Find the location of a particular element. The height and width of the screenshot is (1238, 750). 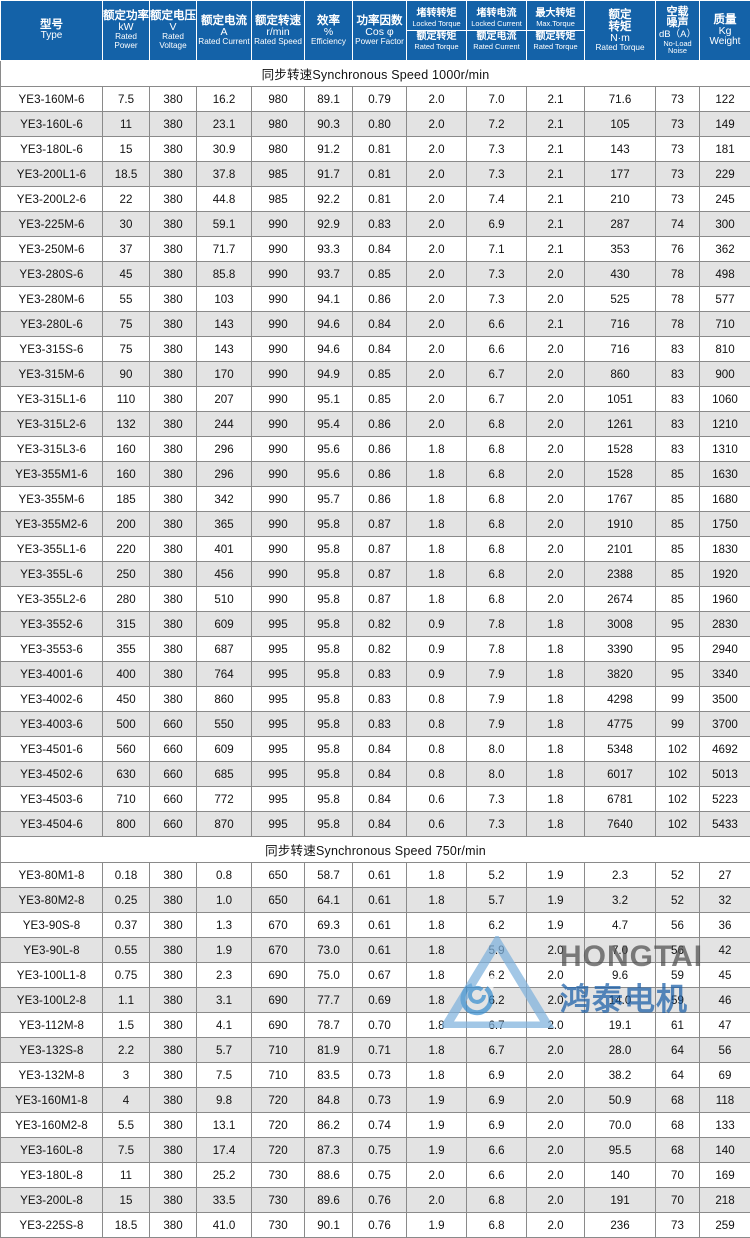

cell-value: 99 is located at coordinates (678, 699).